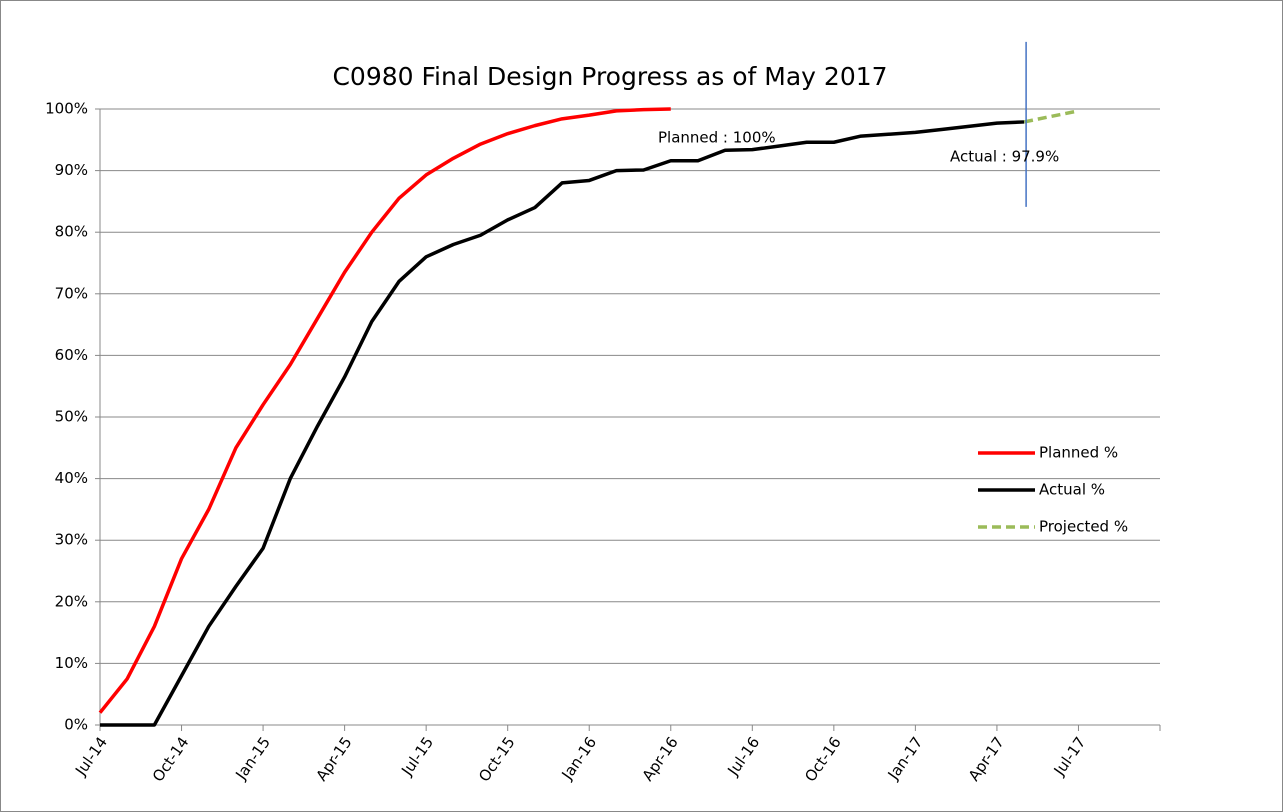 The width and height of the screenshot is (1283, 812). Describe the element at coordinates (1083, 527) in the screenshot. I see `legend-label: Projected %` at that location.